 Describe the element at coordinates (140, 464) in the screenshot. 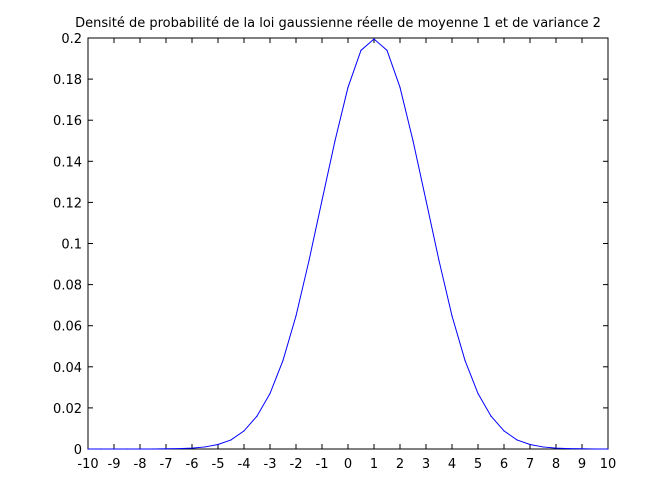

I see `x-tick-label: -8` at that location.